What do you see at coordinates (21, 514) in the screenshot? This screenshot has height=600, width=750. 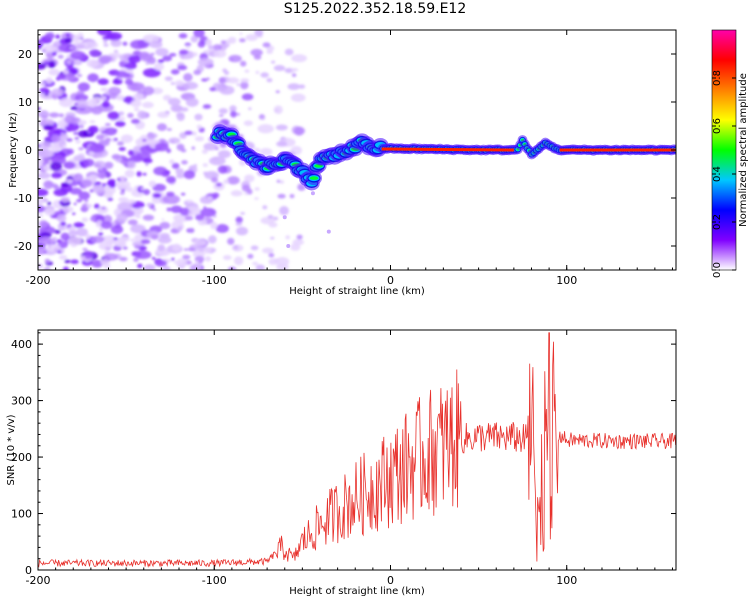 I see `y-tick-label: 100` at bounding box center [21, 514].